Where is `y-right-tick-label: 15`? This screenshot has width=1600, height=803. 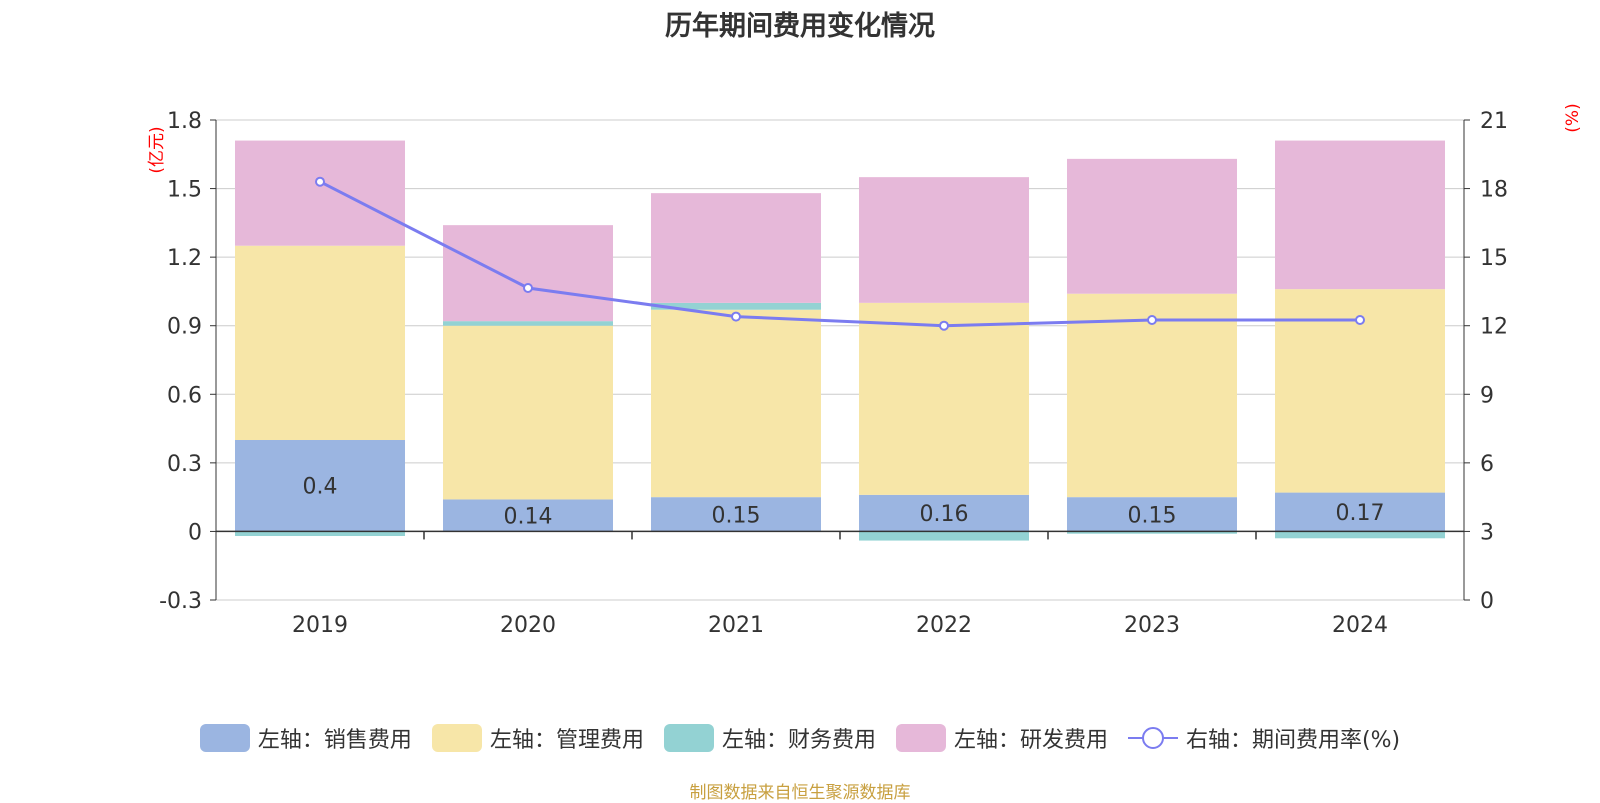 y-right-tick-label: 15 is located at coordinates (1494, 258).